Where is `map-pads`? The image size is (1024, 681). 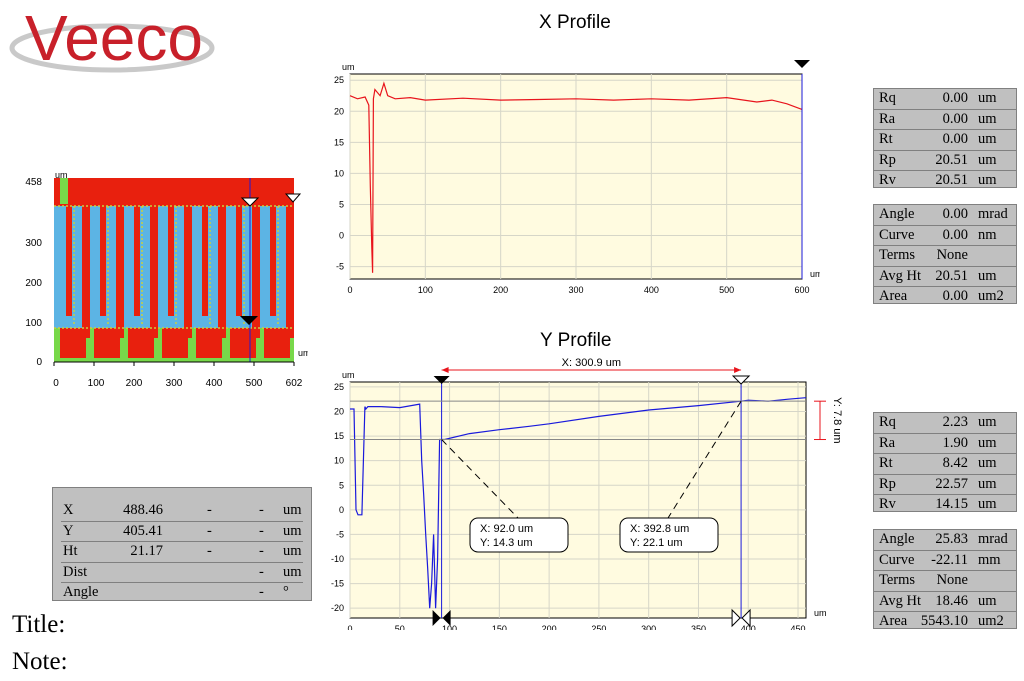 map-pads is located at coordinates (175, 343).